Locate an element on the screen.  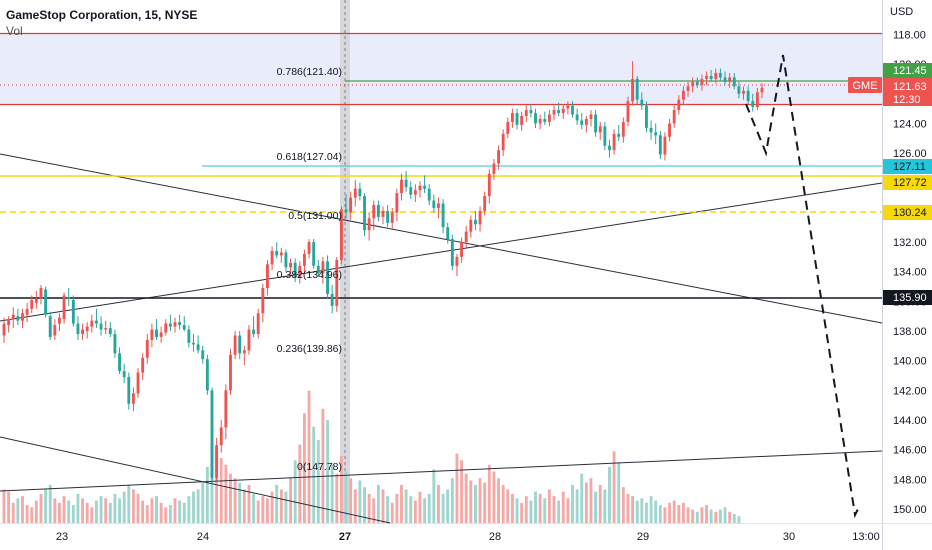
time-label-30: 30 is located at coordinates (789, 537).